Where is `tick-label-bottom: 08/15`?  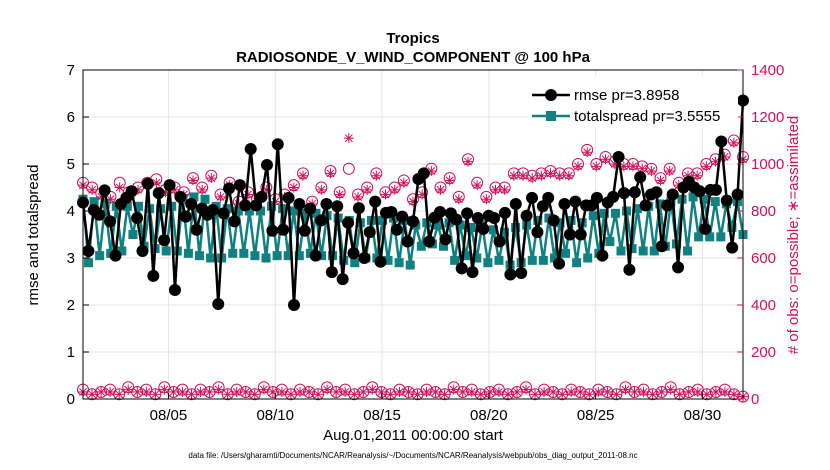 tick-label-bottom: 08/15 is located at coordinates (382, 415).